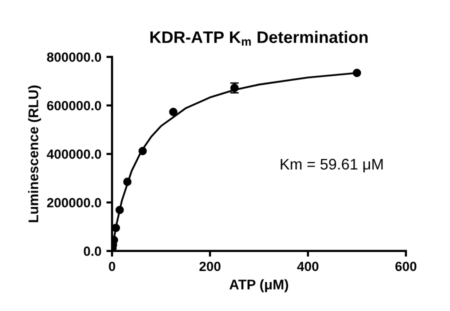 The image size is (450, 311). Describe the element at coordinates (93, 251) in the screenshot. I see `y-tick-label: 0.0` at that location.